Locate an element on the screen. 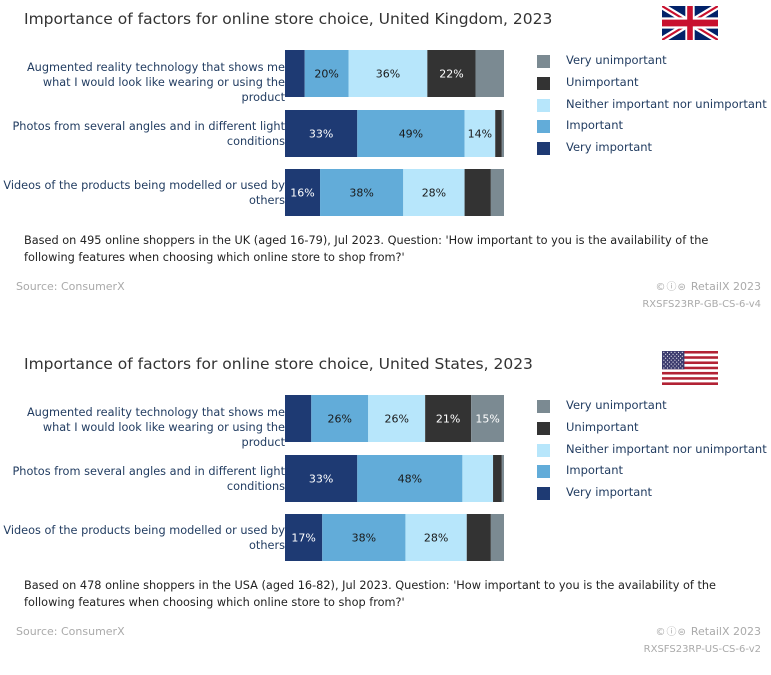 The height and width of the screenshot is (675, 771). data-label: 48% is located at coordinates (410, 479).